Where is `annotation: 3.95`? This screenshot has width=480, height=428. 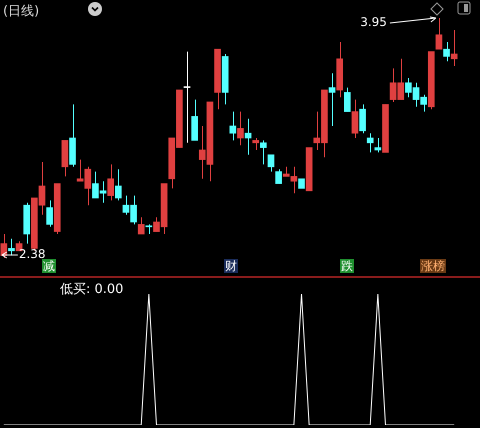
annotation: 3.95 is located at coordinates (373, 22).